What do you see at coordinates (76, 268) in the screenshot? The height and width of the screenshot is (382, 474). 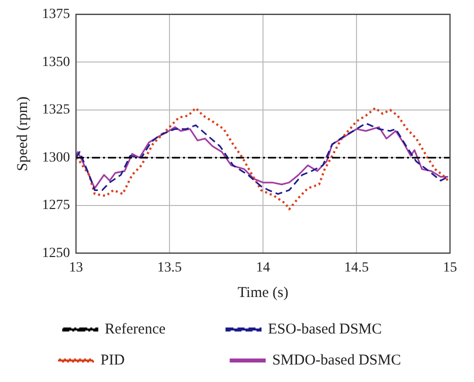 I see `x-tick-label: 13` at bounding box center [76, 268].